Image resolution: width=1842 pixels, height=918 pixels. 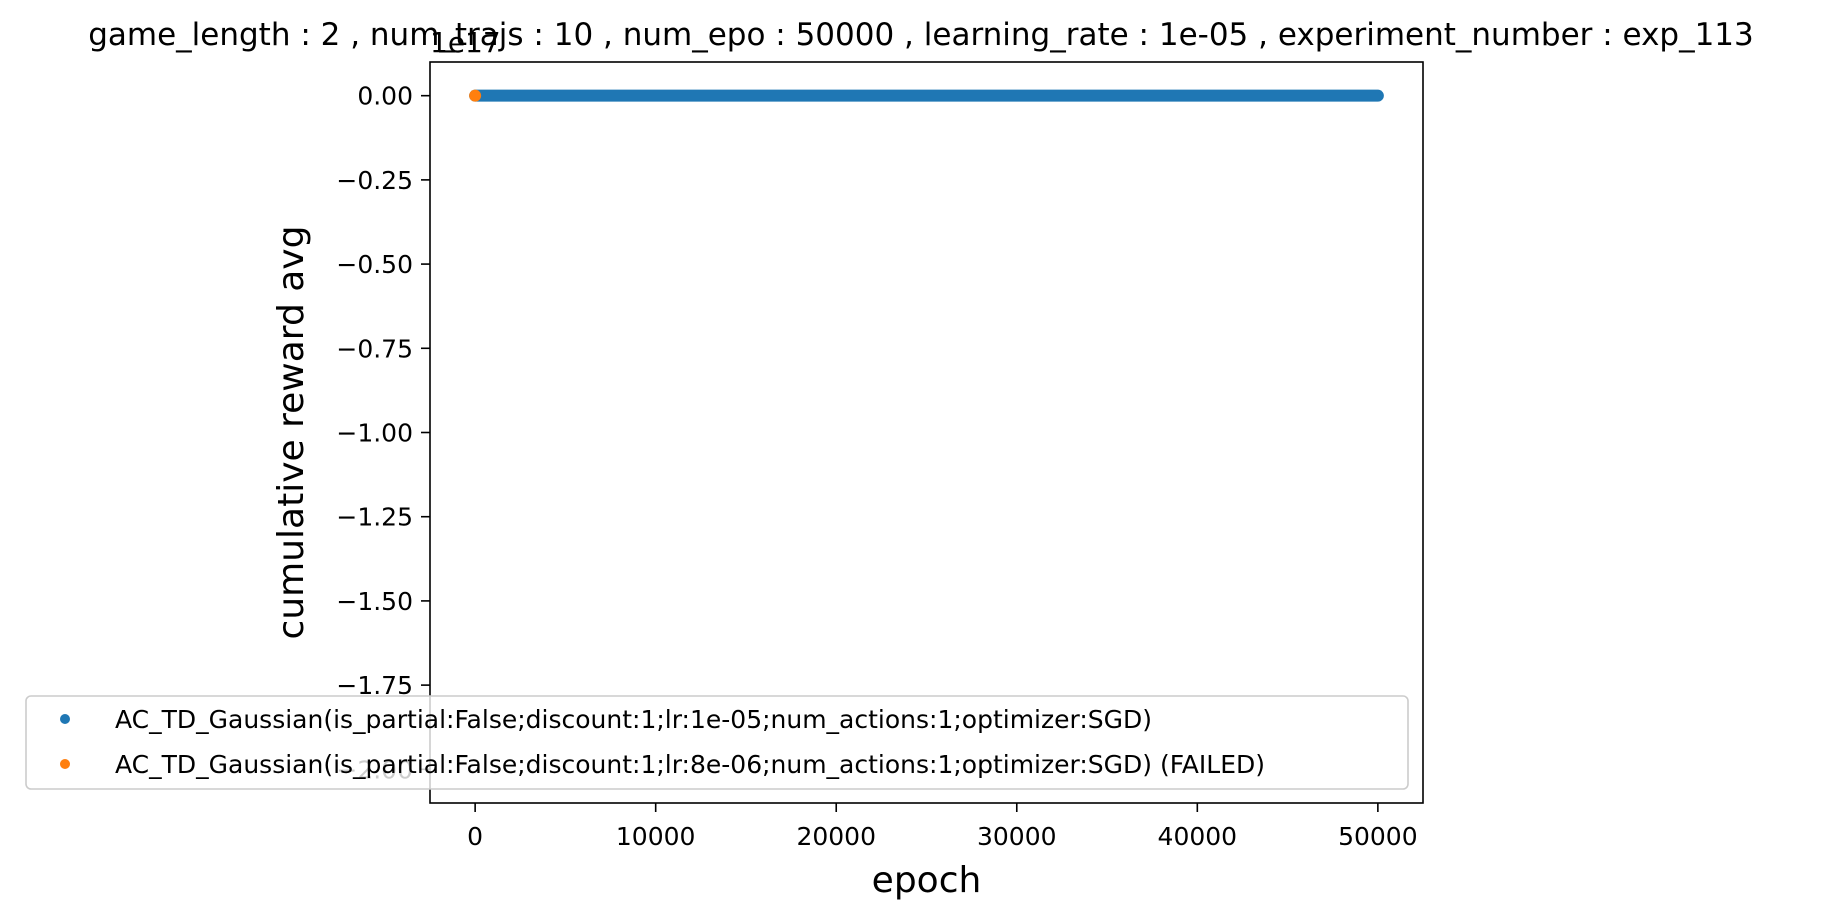 What do you see at coordinates (656, 836) in the screenshot?
I see `x-tick-label: 10000` at bounding box center [656, 836].